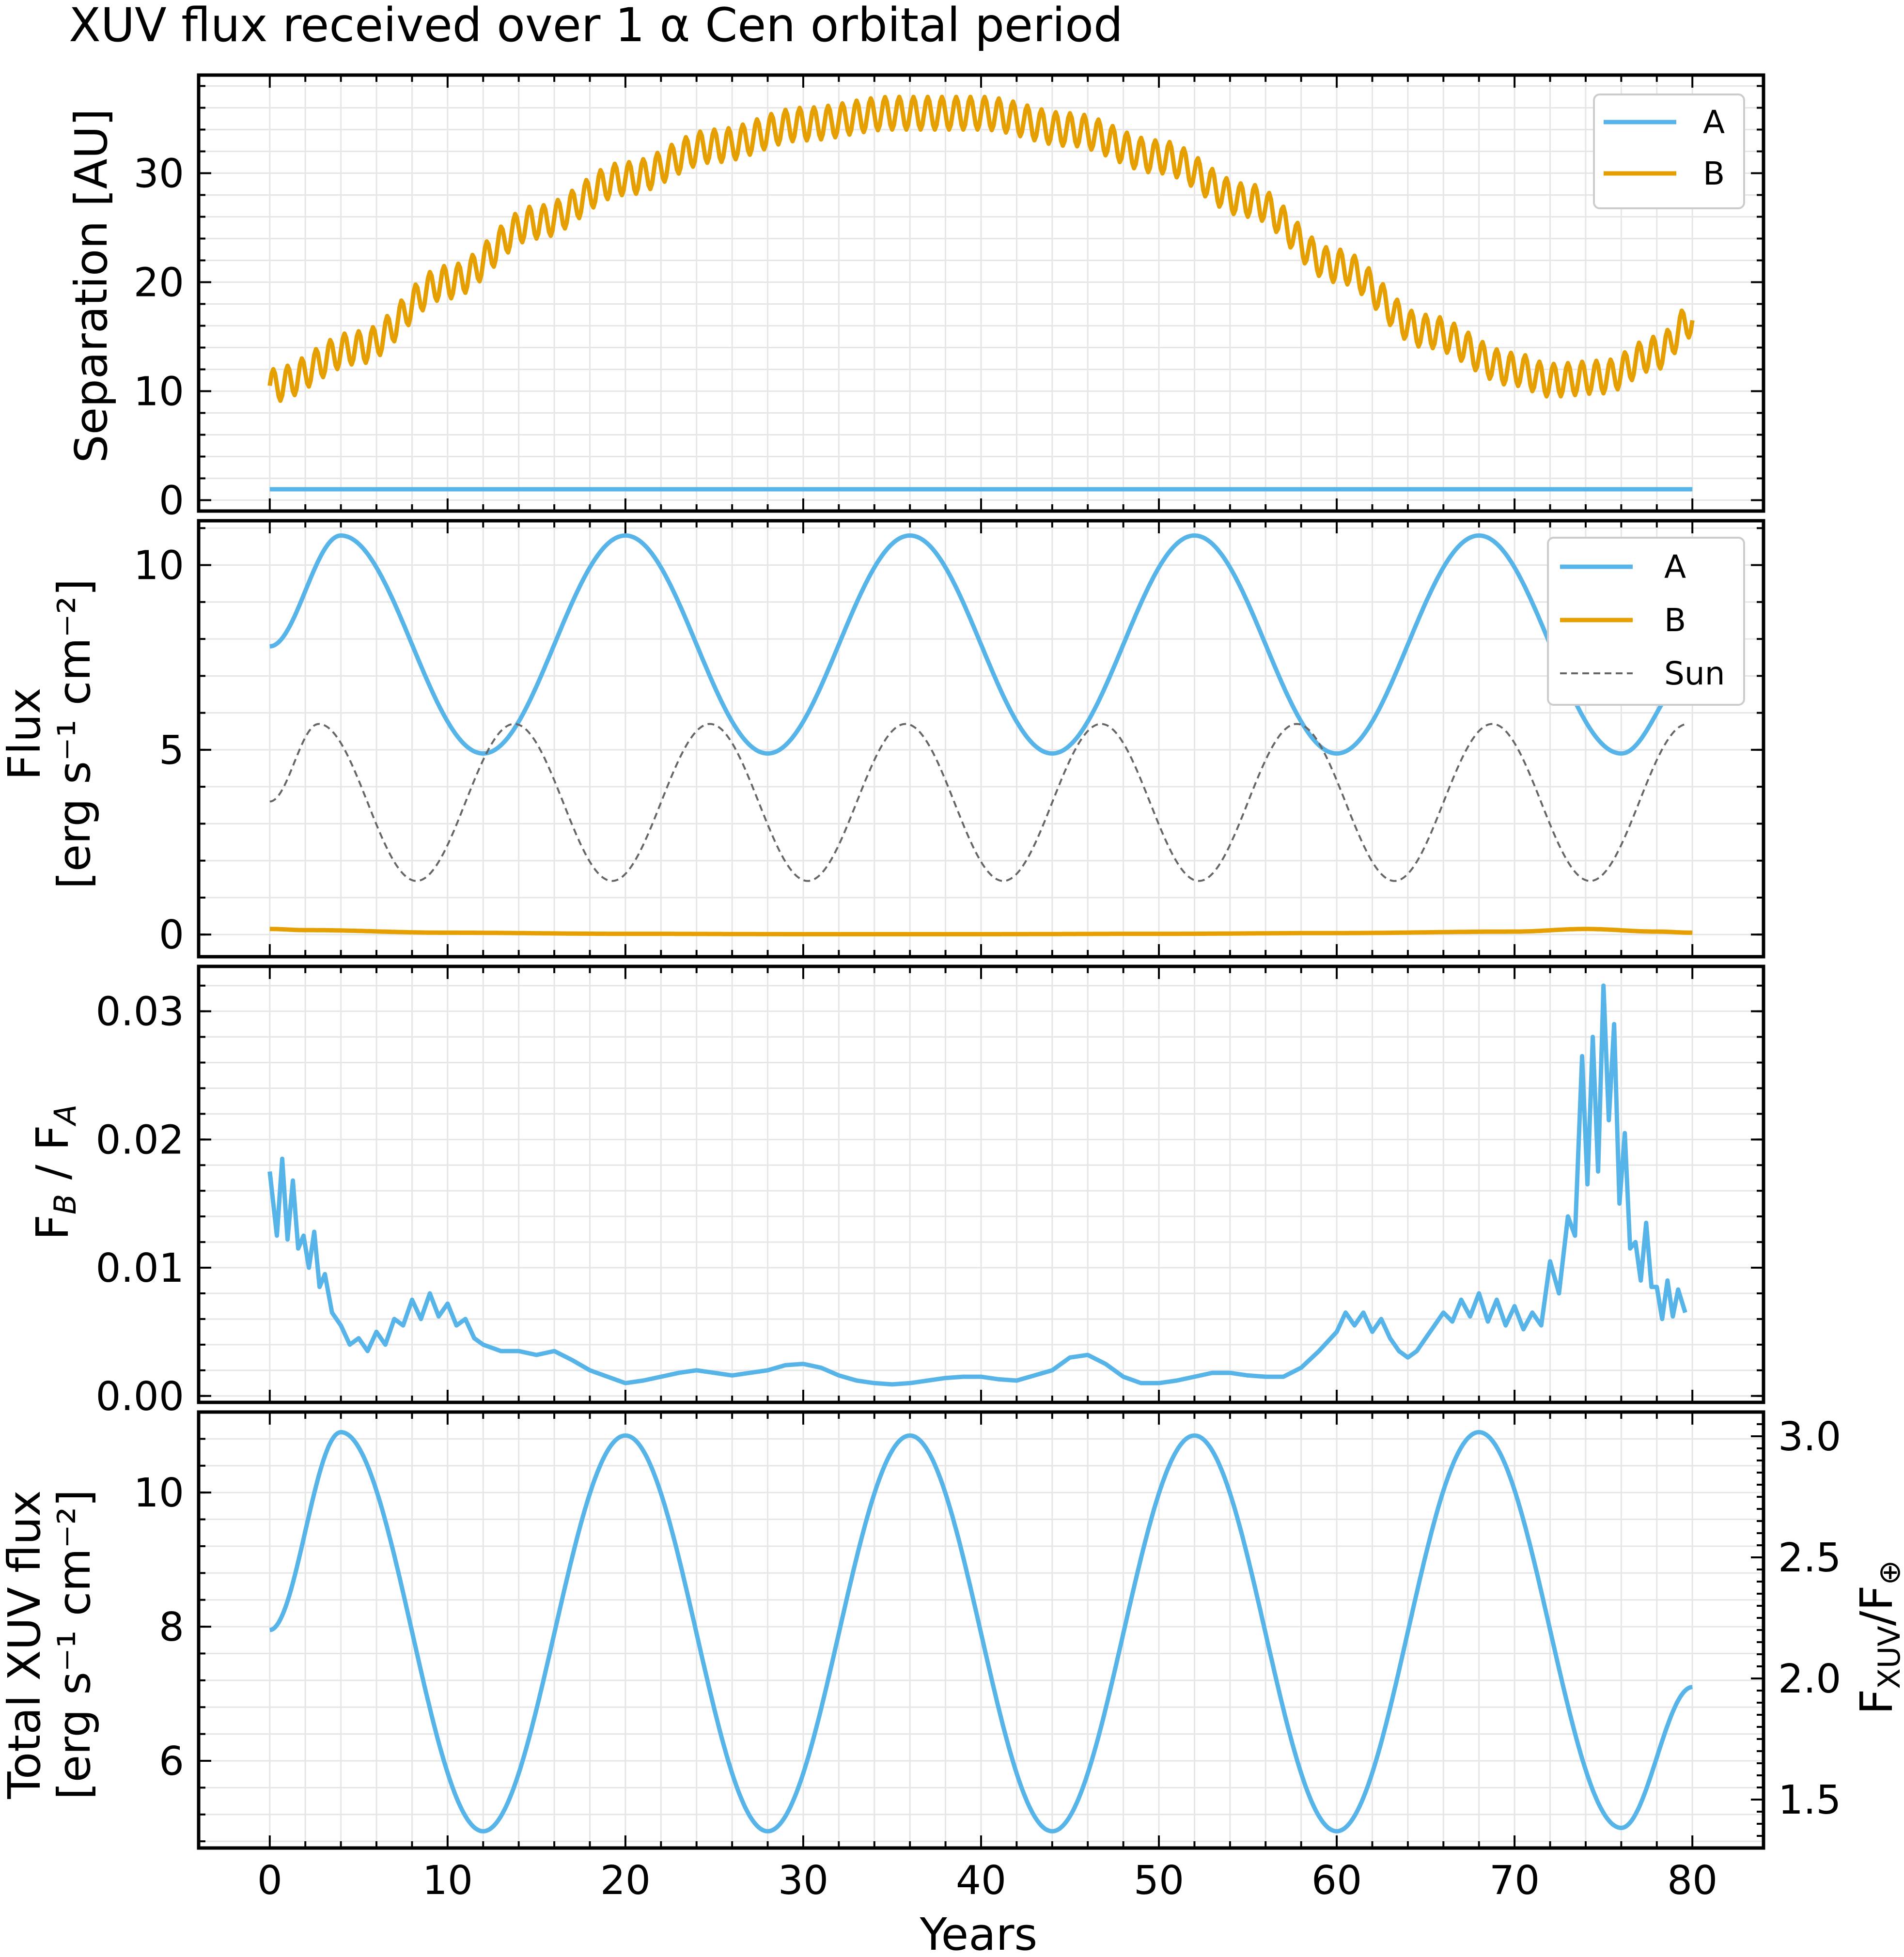 The image size is (1904, 1957). What do you see at coordinates (1692, 1881) in the screenshot?
I see `x-tick-label: 80` at bounding box center [1692, 1881].